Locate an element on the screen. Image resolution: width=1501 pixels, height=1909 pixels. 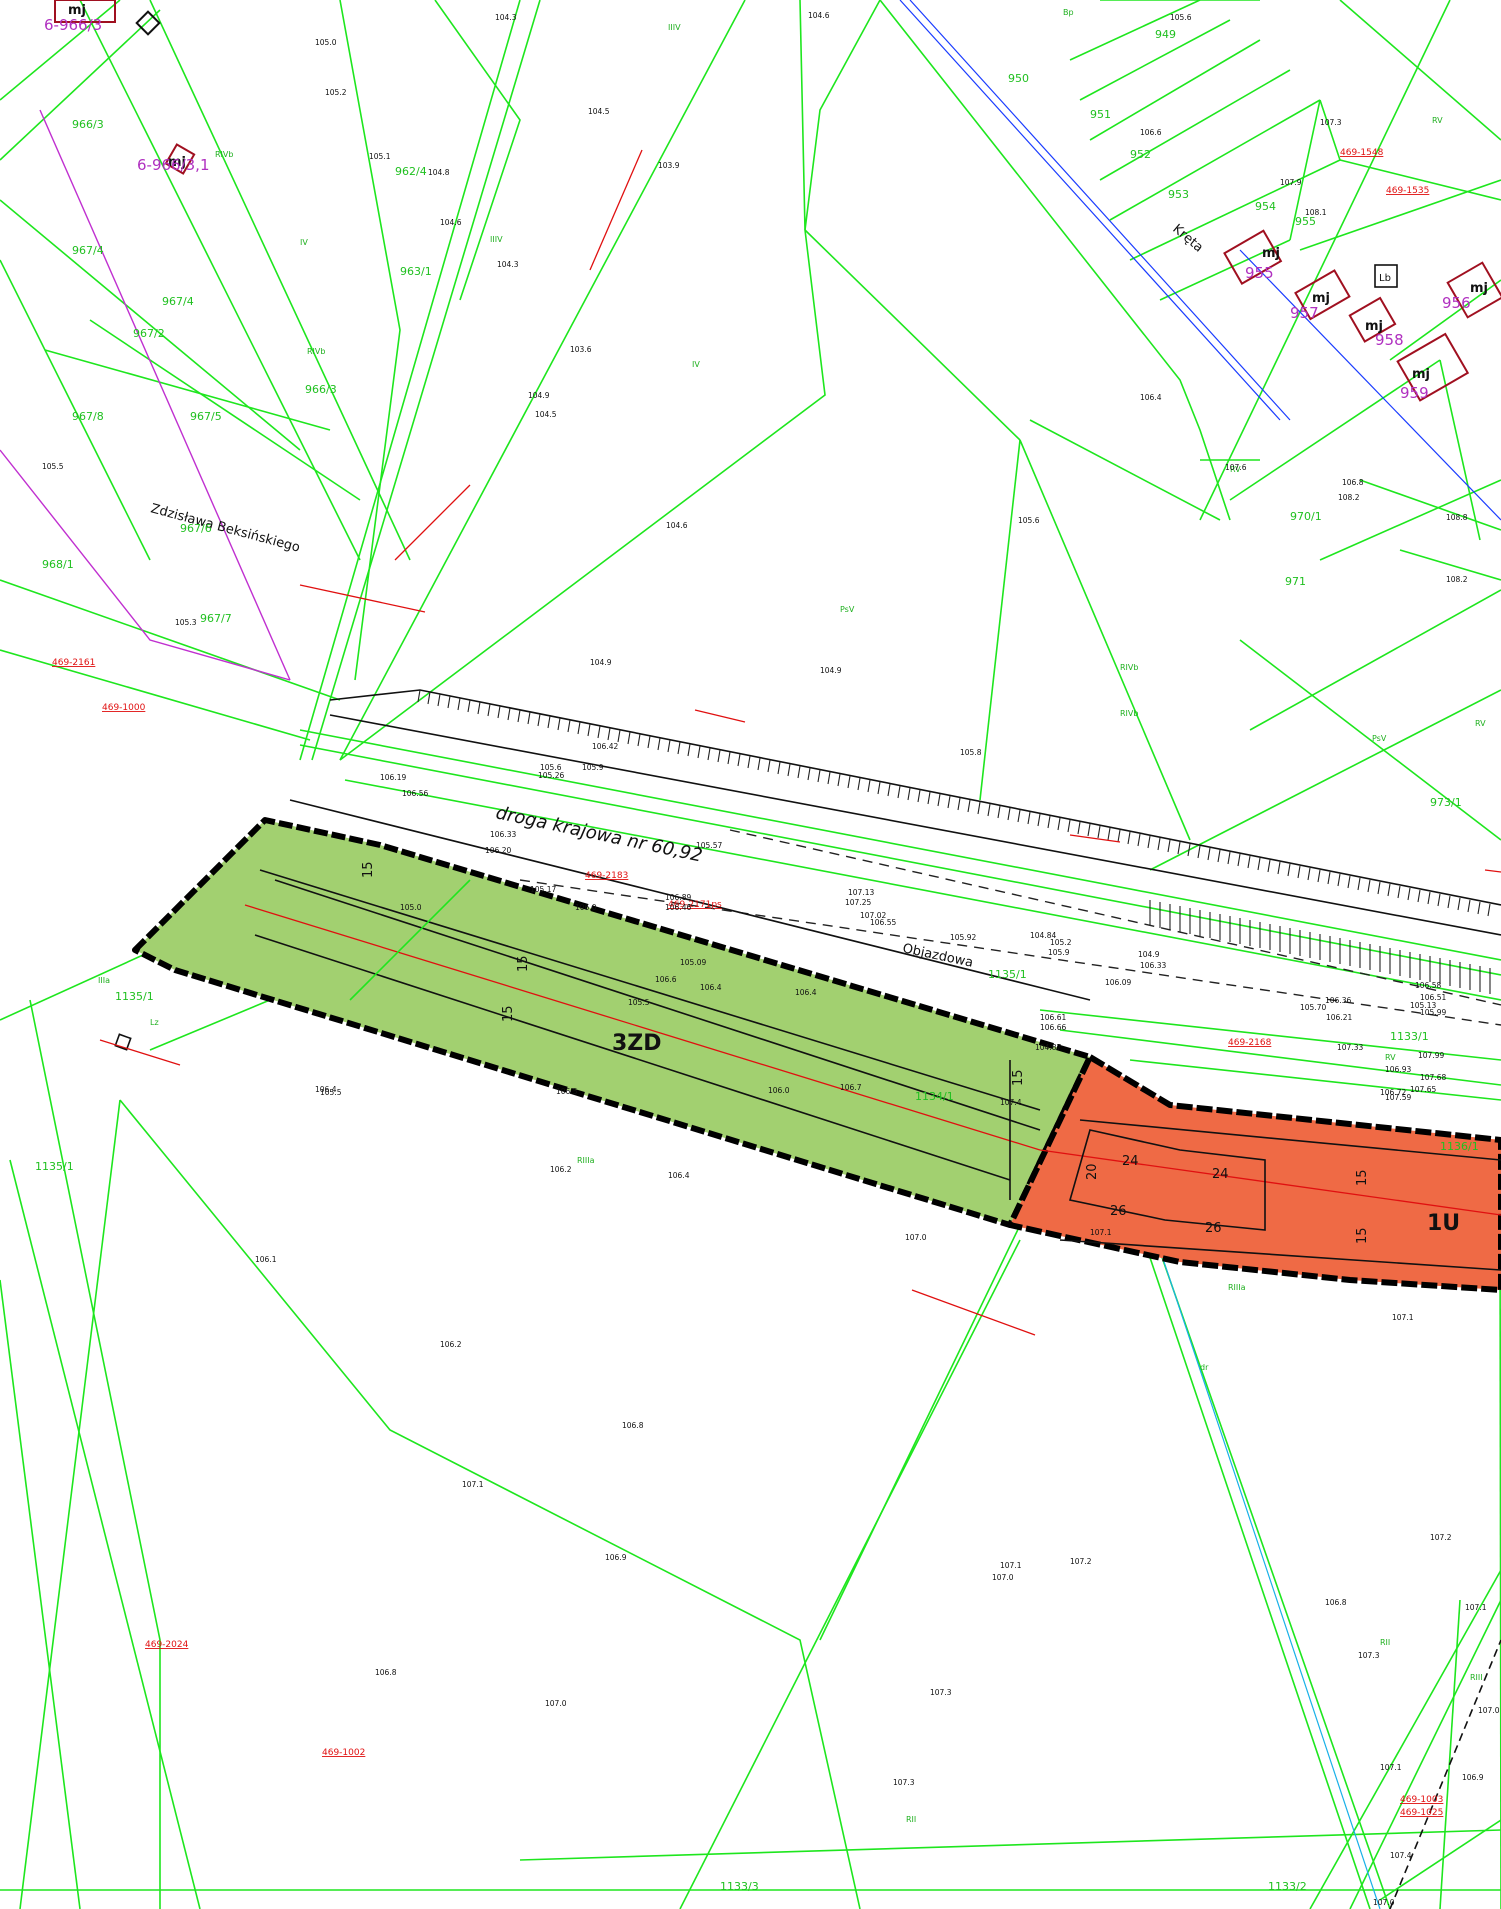
parcel-number: 970/1 is located at coordinates (1306, 516).